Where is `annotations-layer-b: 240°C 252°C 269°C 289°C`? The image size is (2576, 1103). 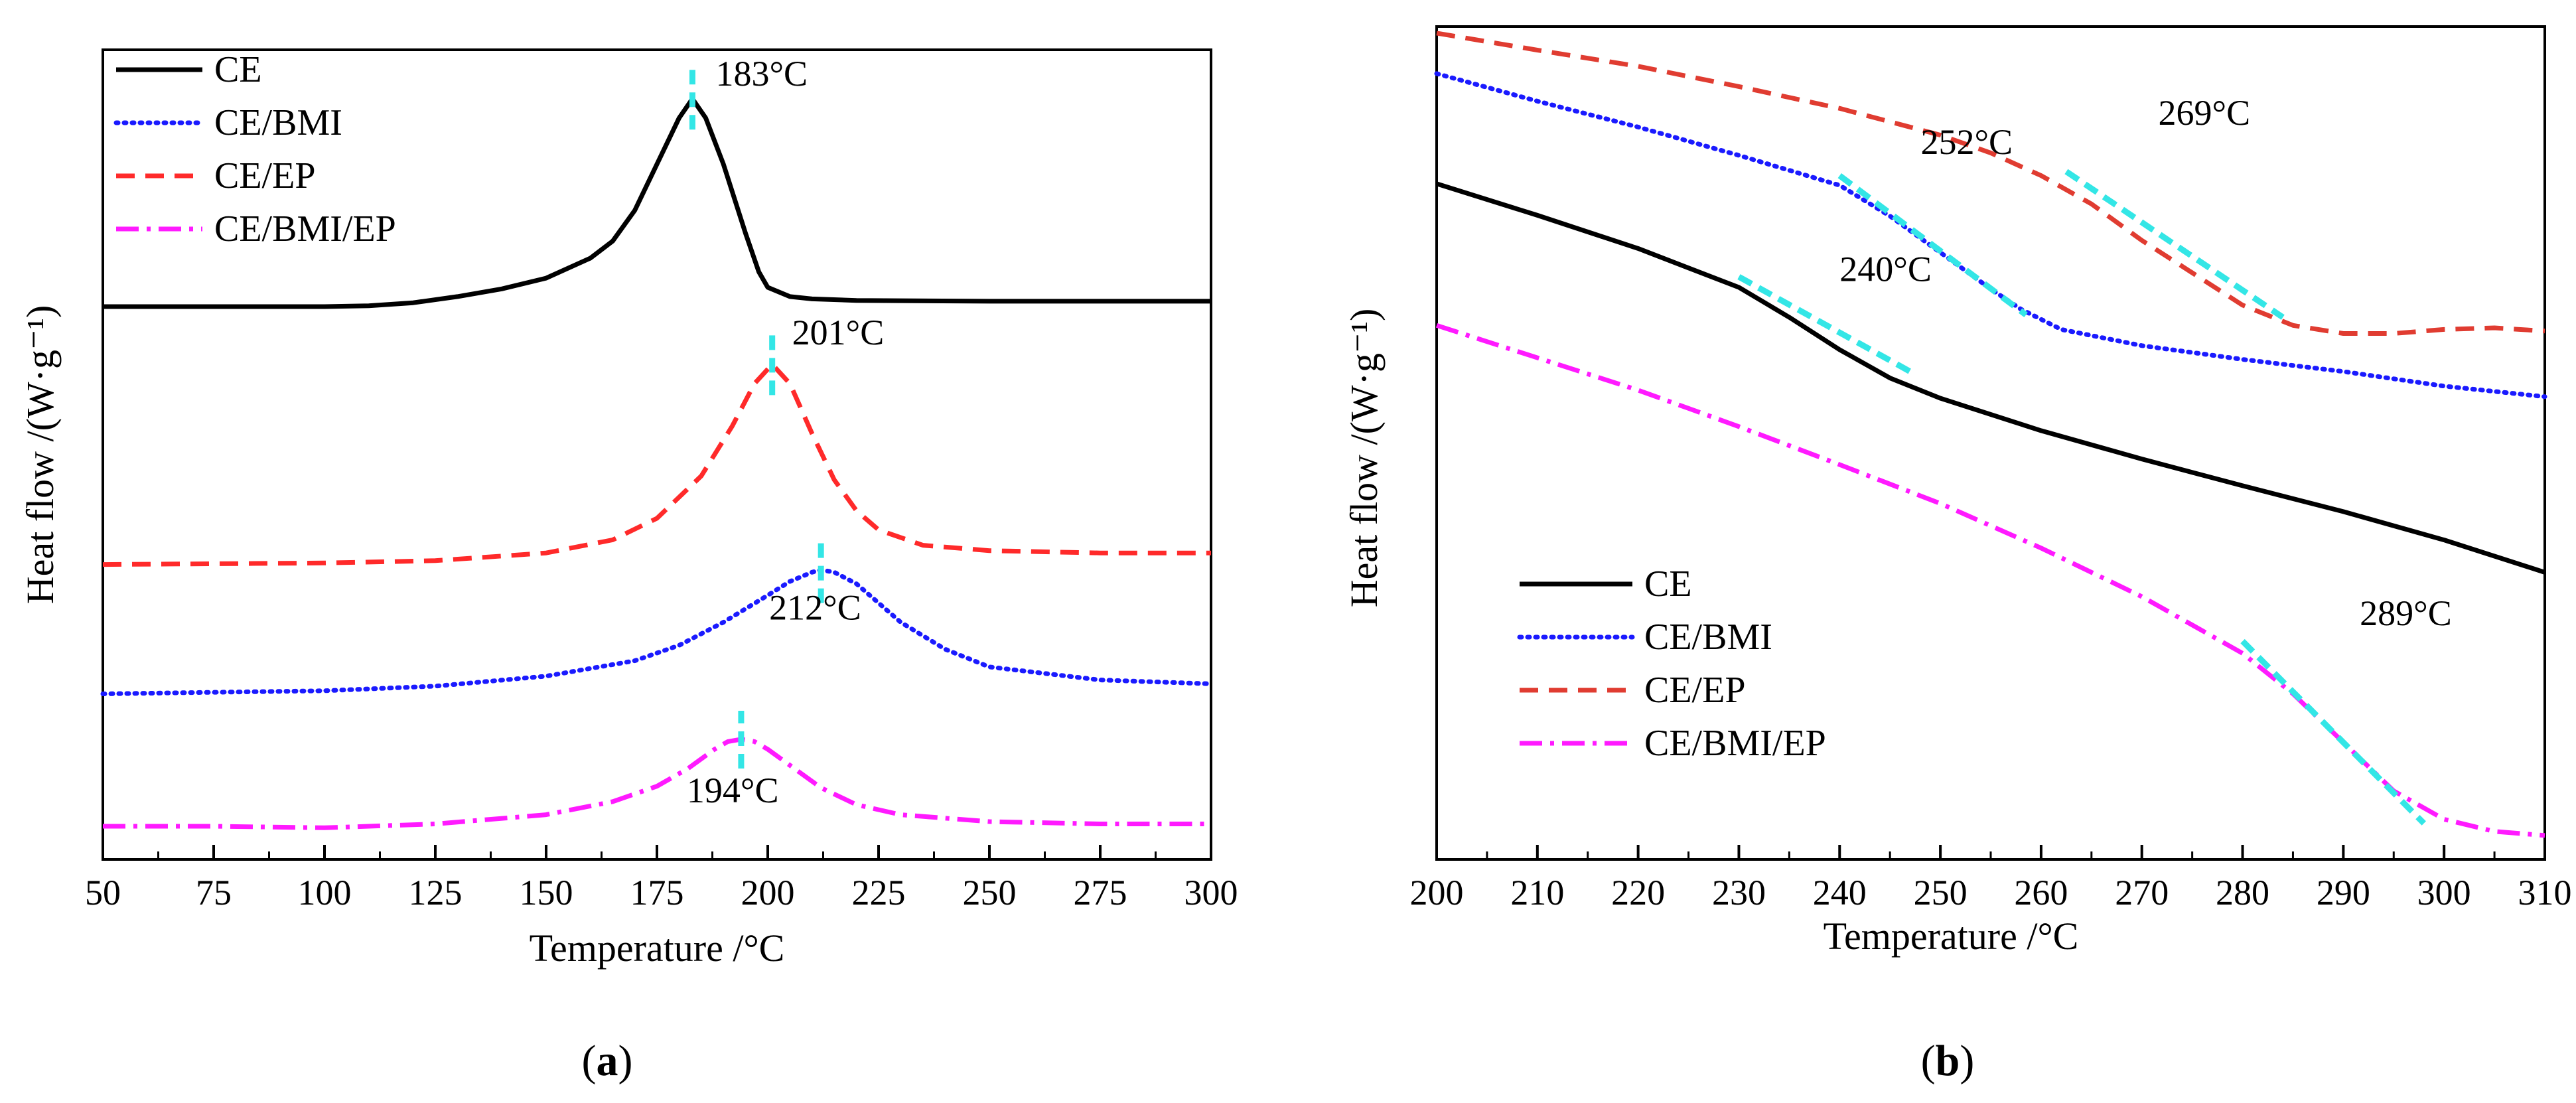
annotations-layer-b: 240°C 252°C 269°C 289°C is located at coordinates (2145, 363).